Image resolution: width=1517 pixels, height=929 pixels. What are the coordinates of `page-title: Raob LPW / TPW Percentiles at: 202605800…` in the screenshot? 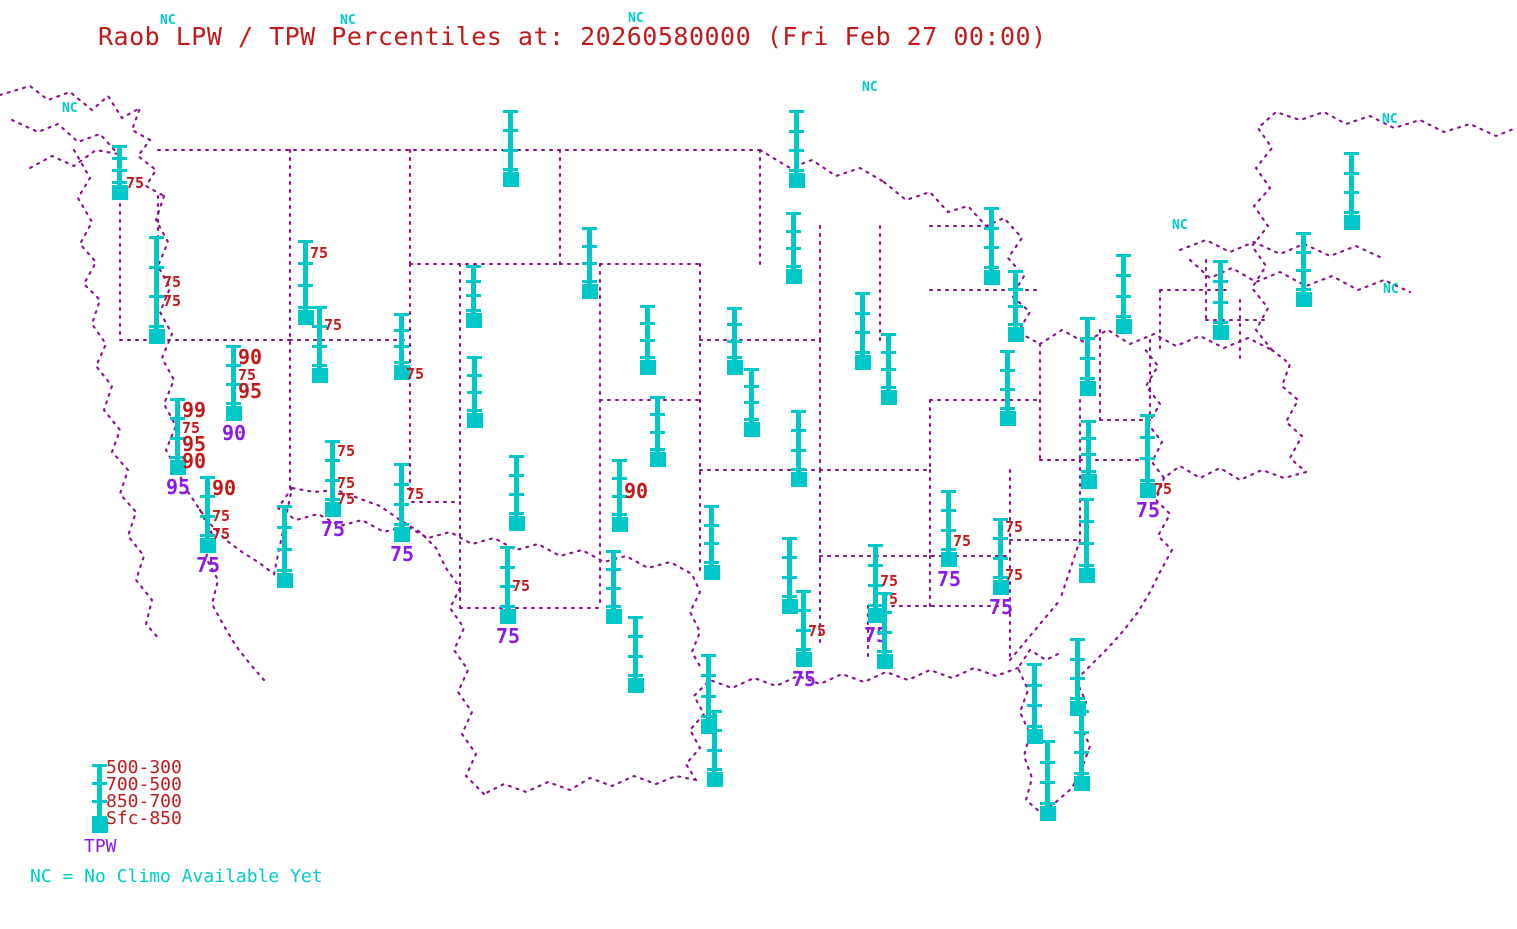 It's located at (572, 36).